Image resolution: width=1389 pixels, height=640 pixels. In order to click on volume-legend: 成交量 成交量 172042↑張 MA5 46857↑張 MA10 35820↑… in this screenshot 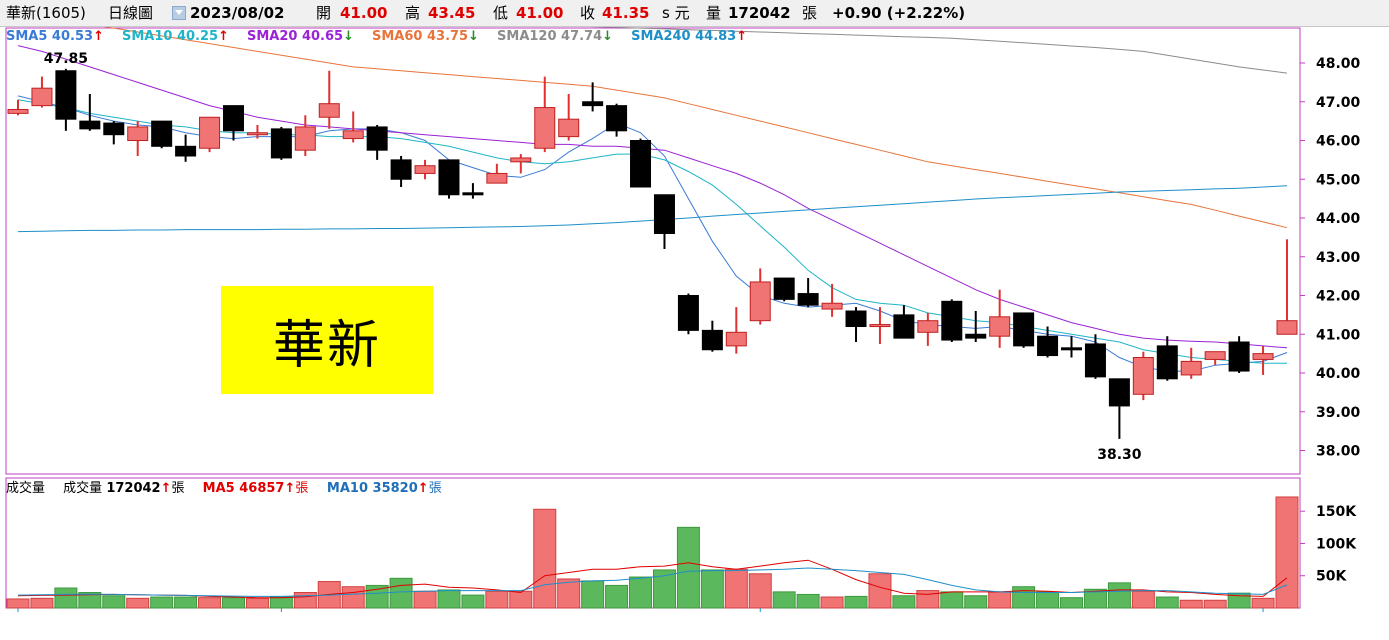, I will do `click(231, 488)`.